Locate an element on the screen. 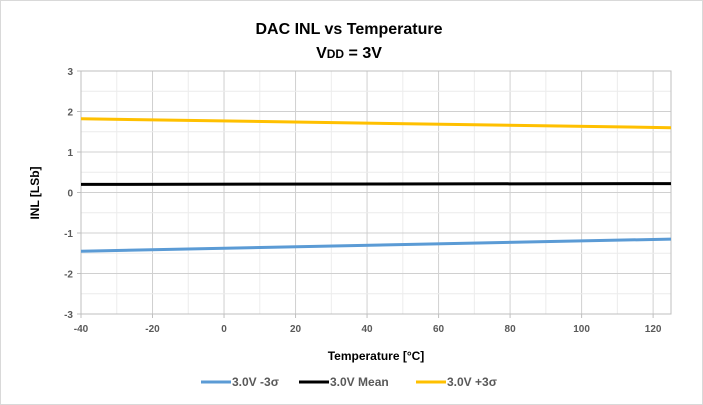 The height and width of the screenshot is (405, 703). legend-label: 3.0V -3σ is located at coordinates (255, 382).